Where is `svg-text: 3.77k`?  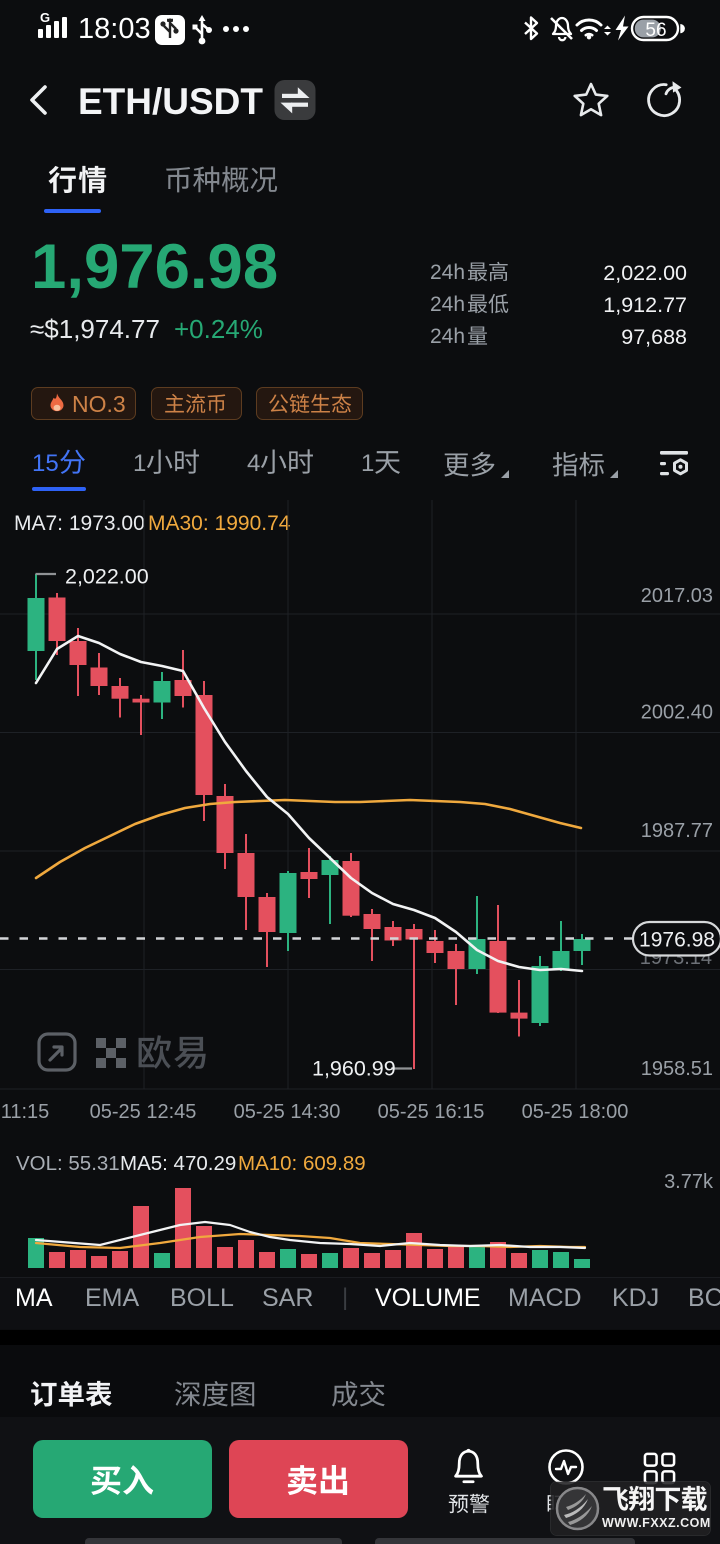 svg-text: 3.77k is located at coordinates (689, 1182).